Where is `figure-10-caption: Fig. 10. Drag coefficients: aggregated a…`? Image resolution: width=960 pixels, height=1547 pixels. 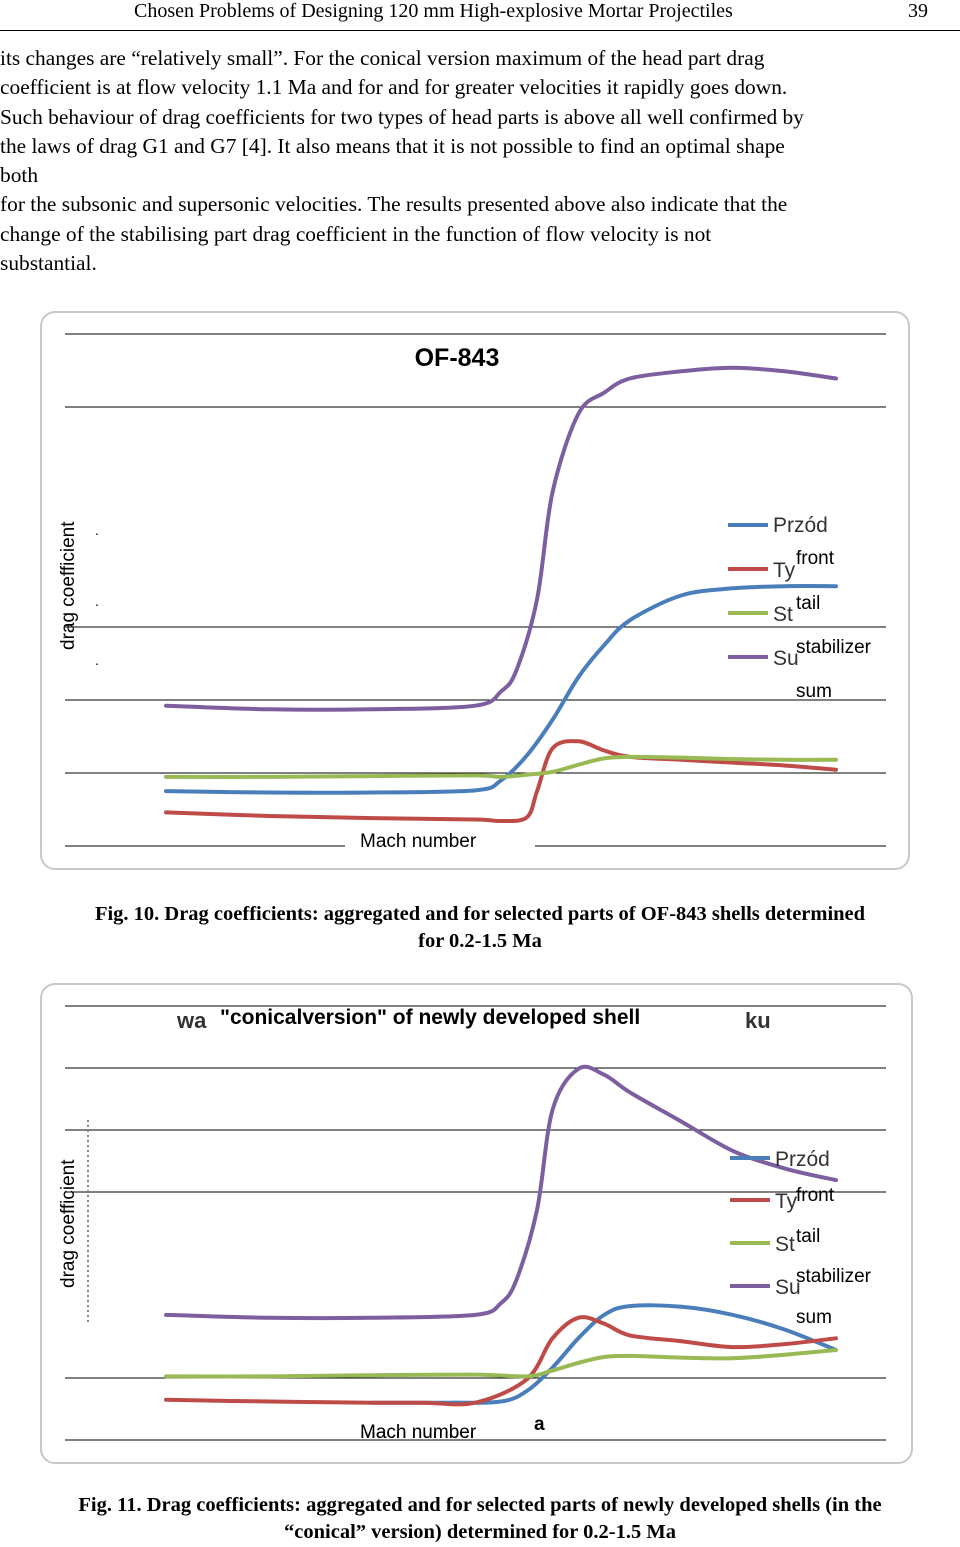 figure-10-caption: Fig. 10. Drag coefficients: aggregated a… is located at coordinates (480, 928).